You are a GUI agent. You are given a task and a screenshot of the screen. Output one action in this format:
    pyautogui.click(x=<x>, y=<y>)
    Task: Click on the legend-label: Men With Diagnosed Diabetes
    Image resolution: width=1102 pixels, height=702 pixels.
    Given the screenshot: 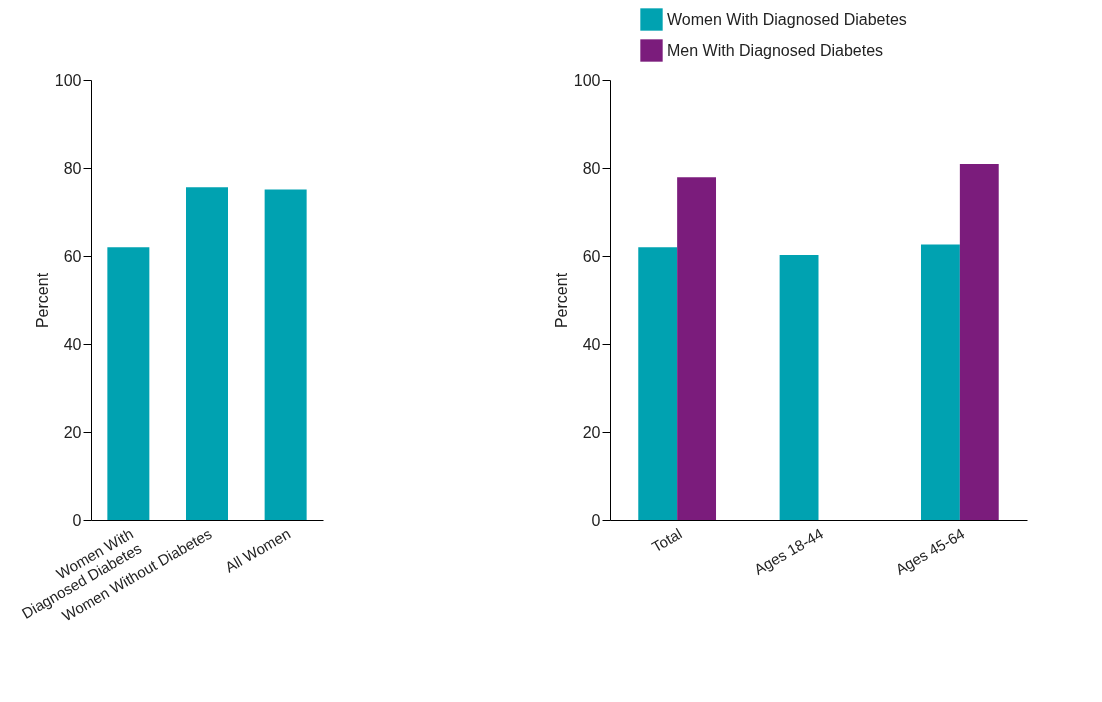 What is the action you would take?
    pyautogui.click(x=775, y=50)
    